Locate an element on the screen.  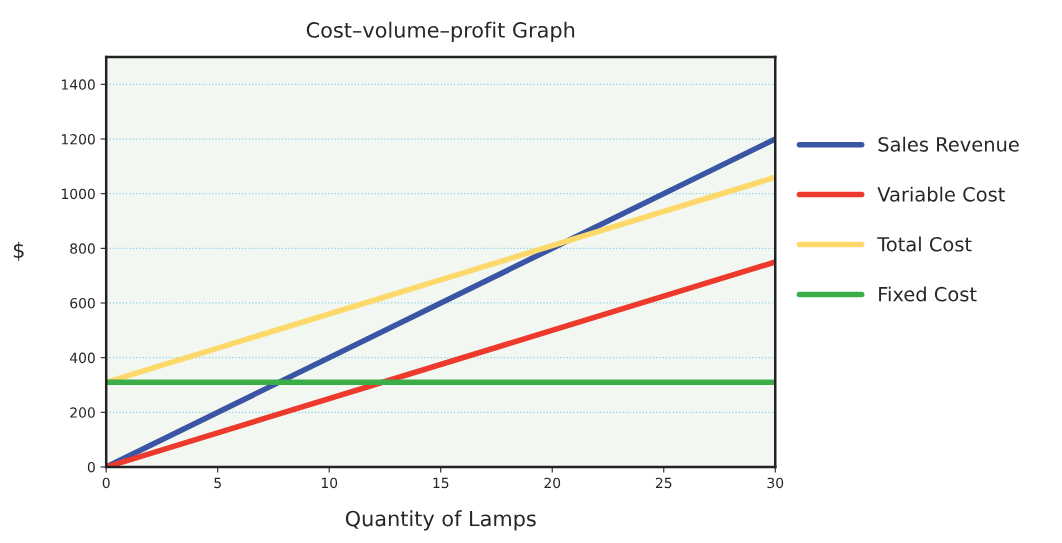
legend-label: Sales Revenue is located at coordinates (948, 144).